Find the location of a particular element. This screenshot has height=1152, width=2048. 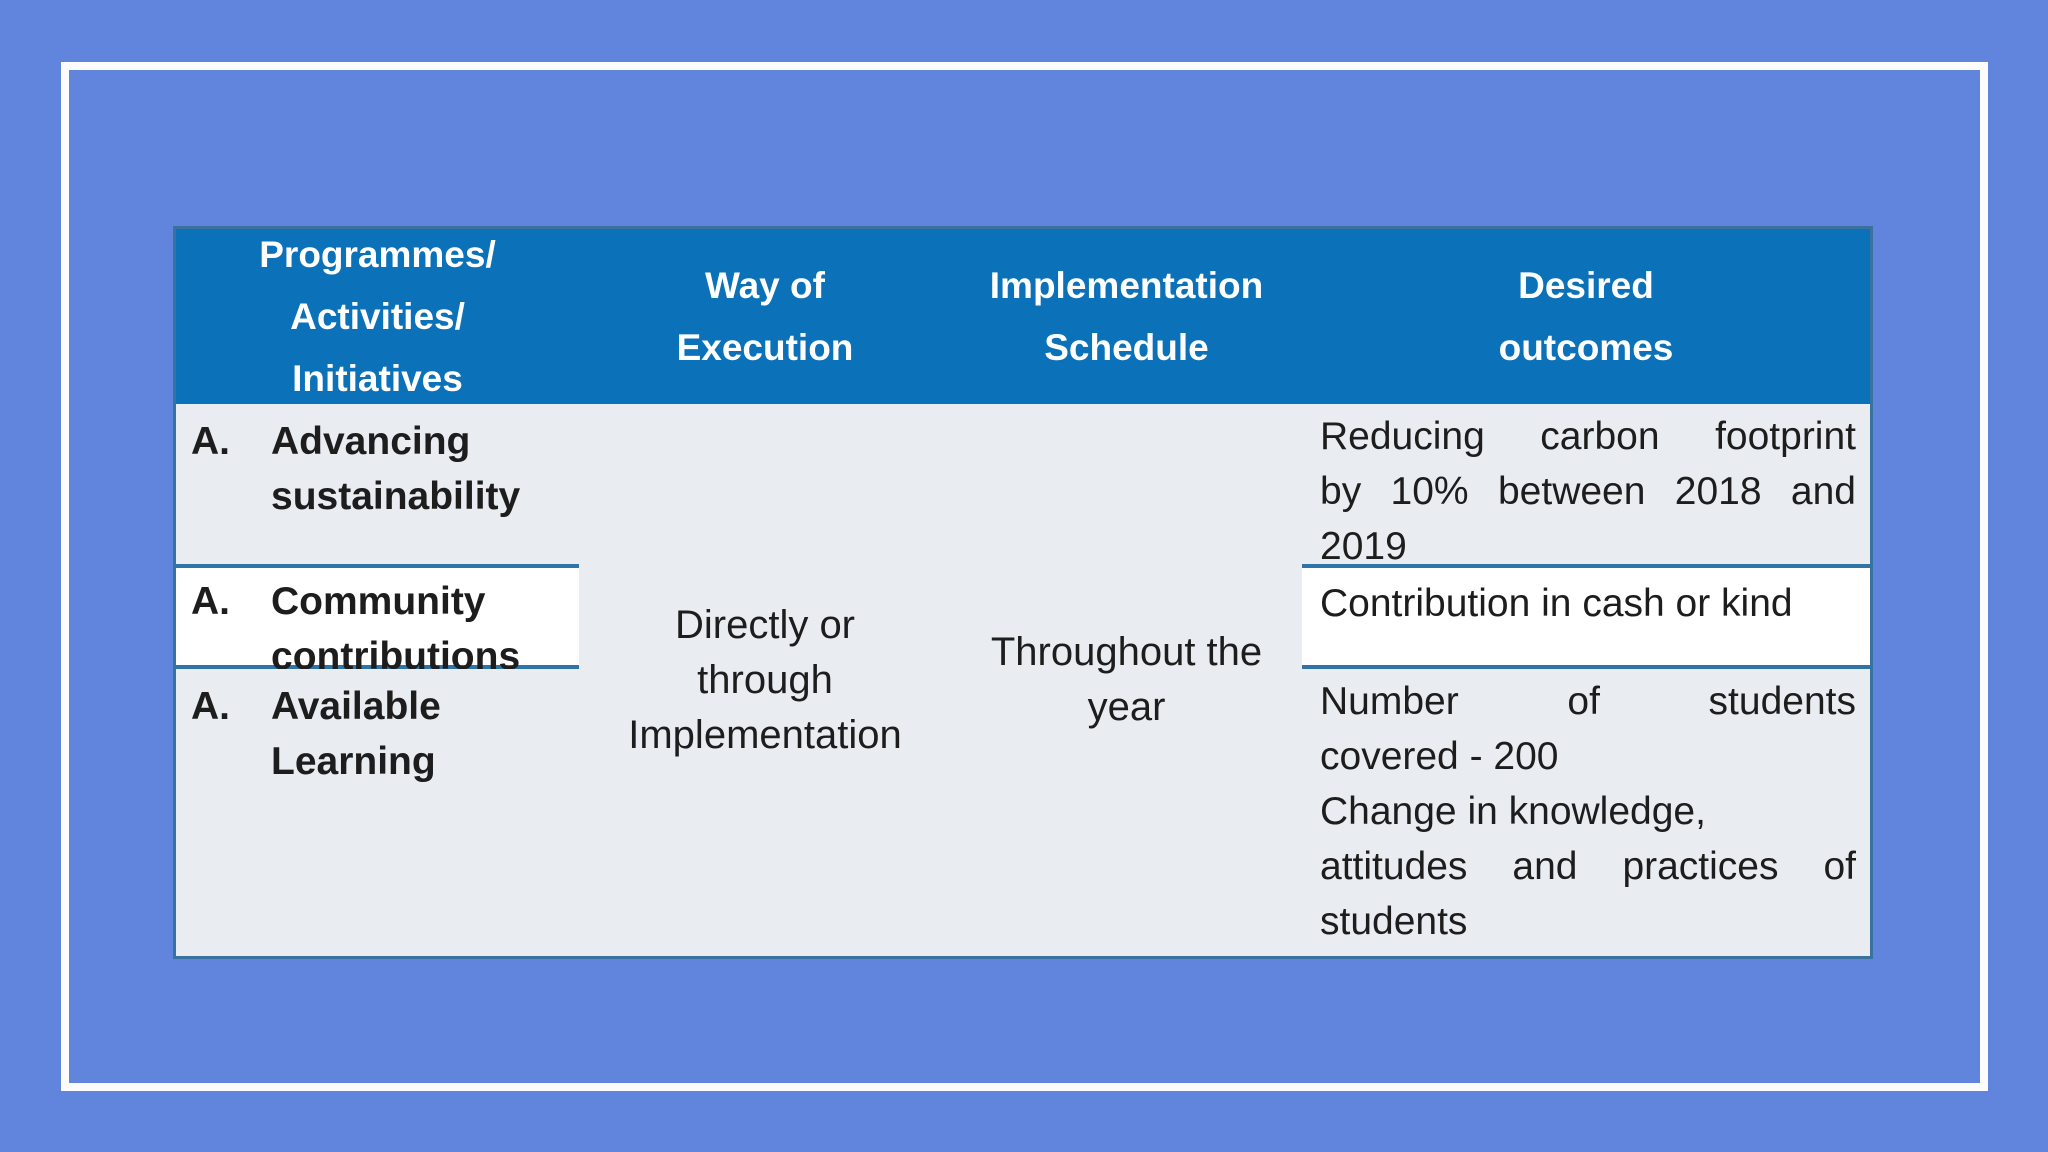

text-line: Implementation is located at coordinates (765, 734).